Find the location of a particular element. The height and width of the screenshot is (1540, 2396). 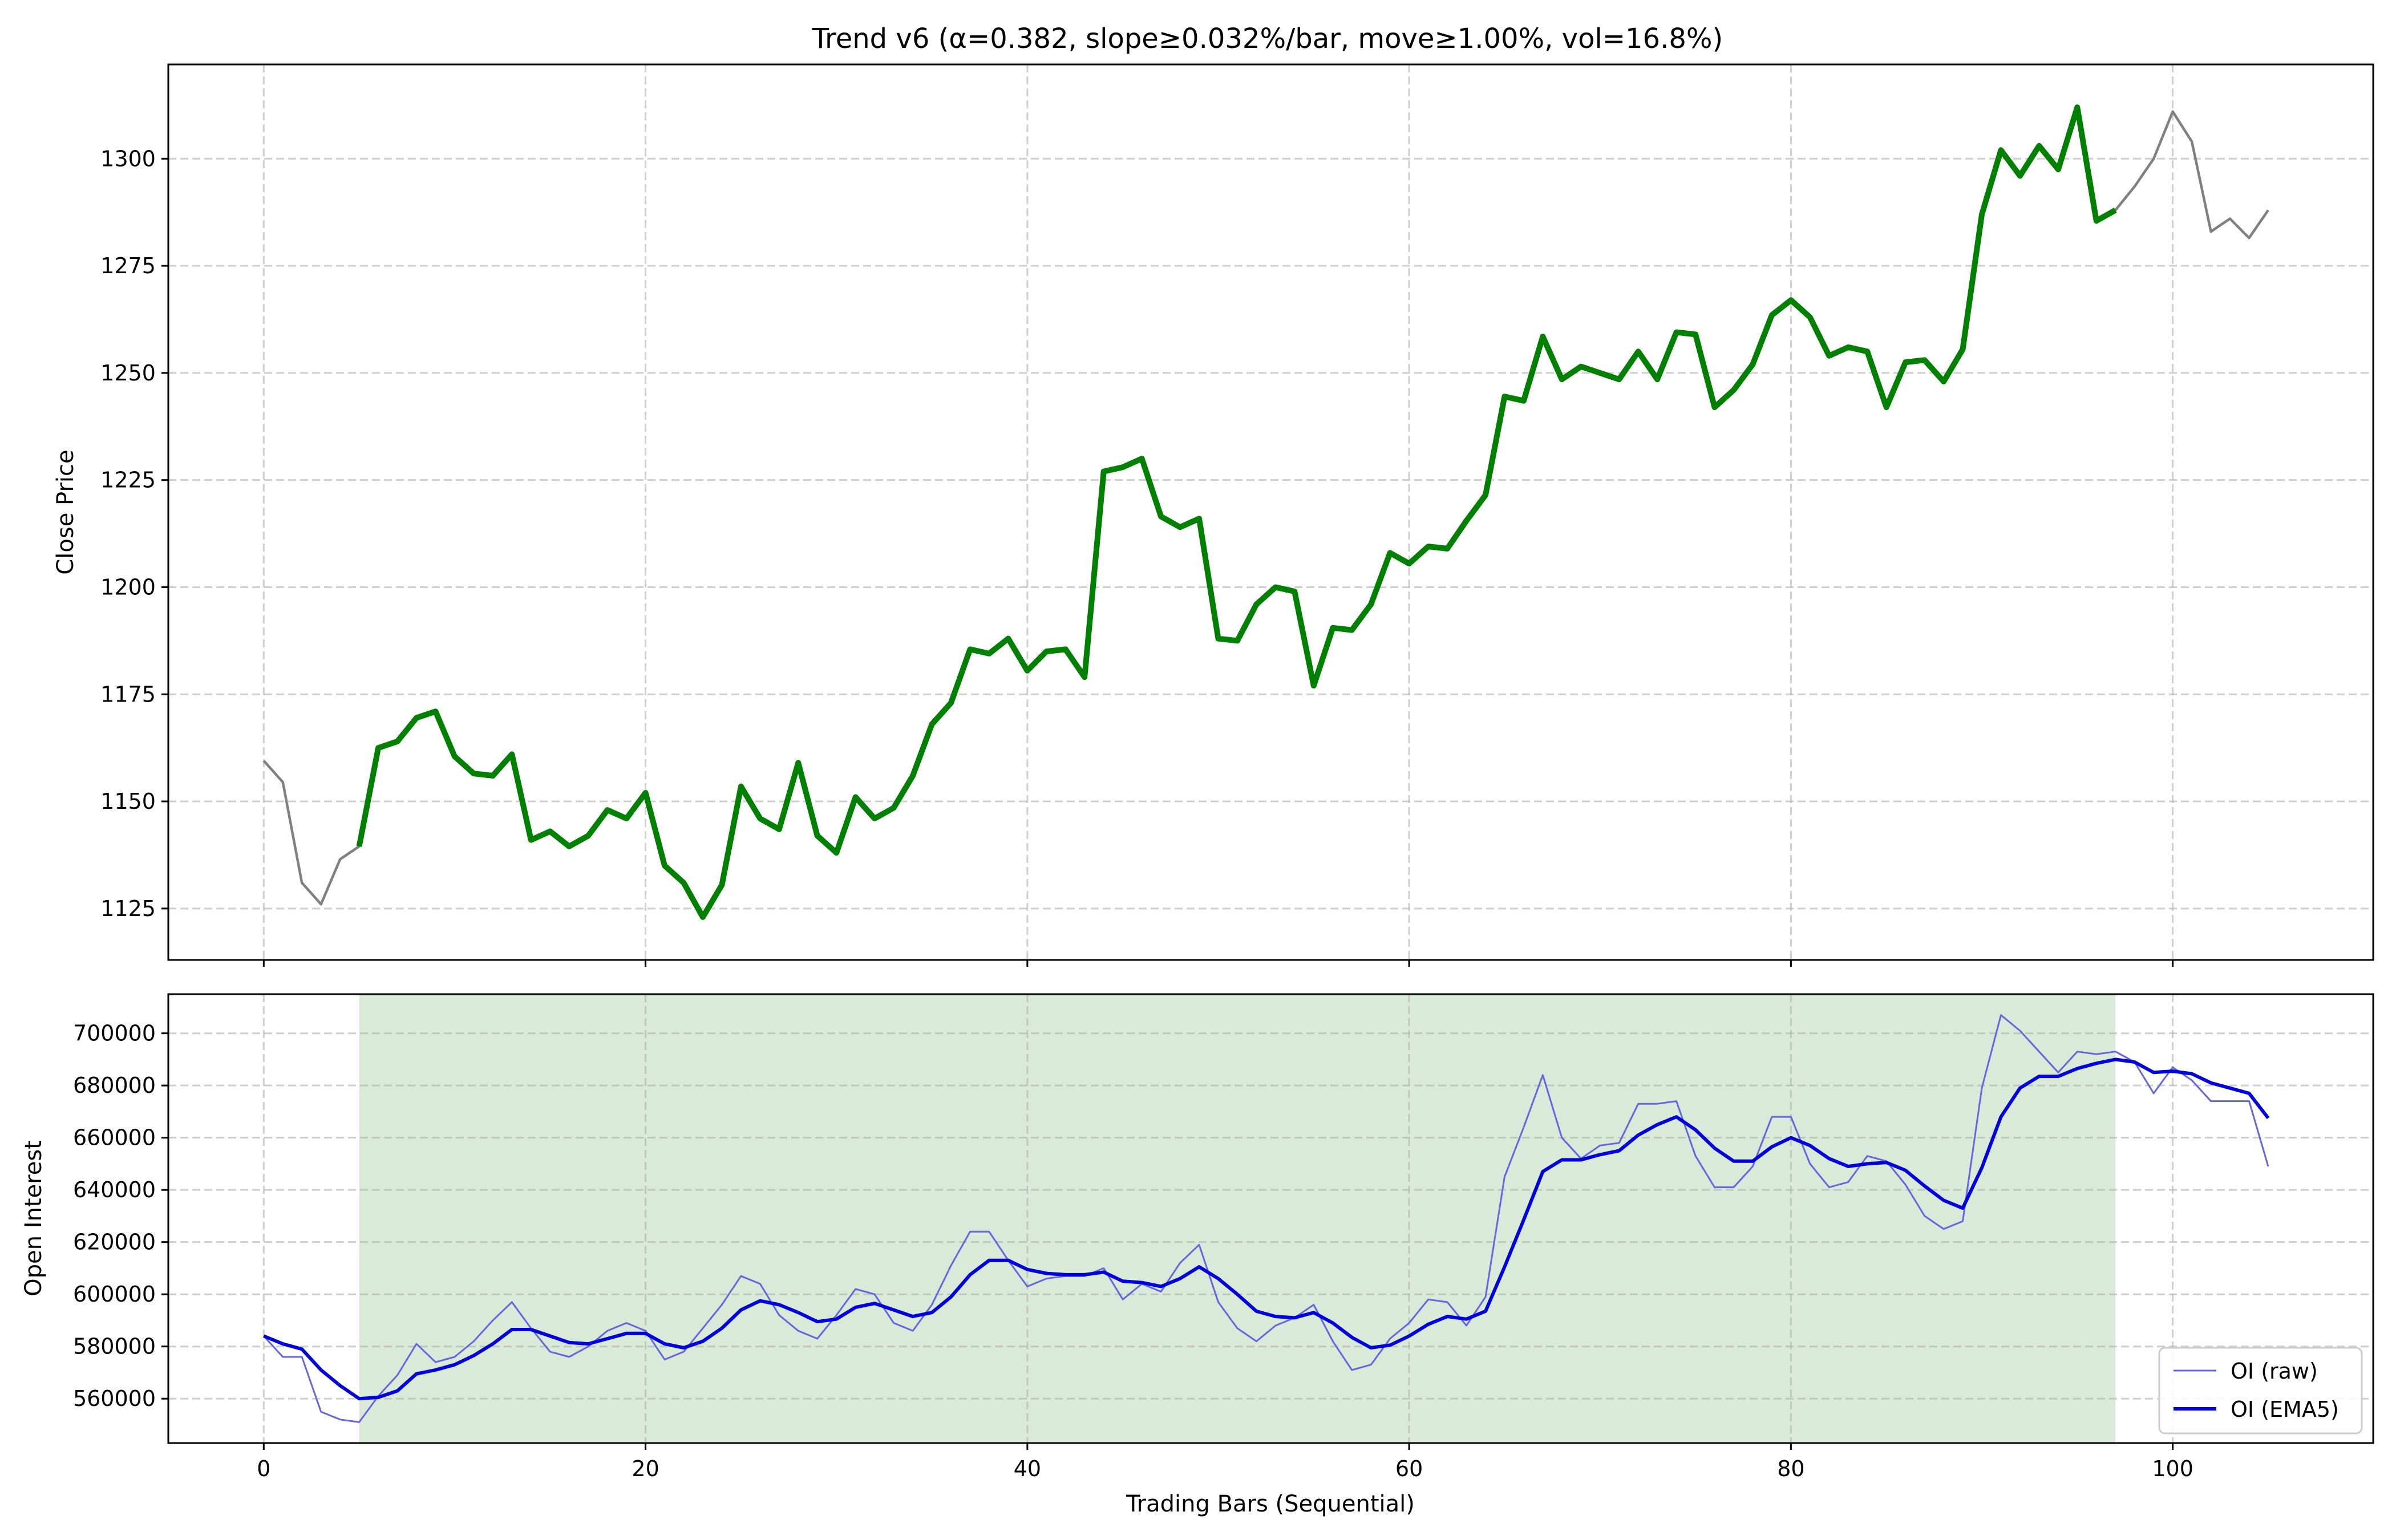

oi-xtick-label: 40 is located at coordinates (1027, 1469).